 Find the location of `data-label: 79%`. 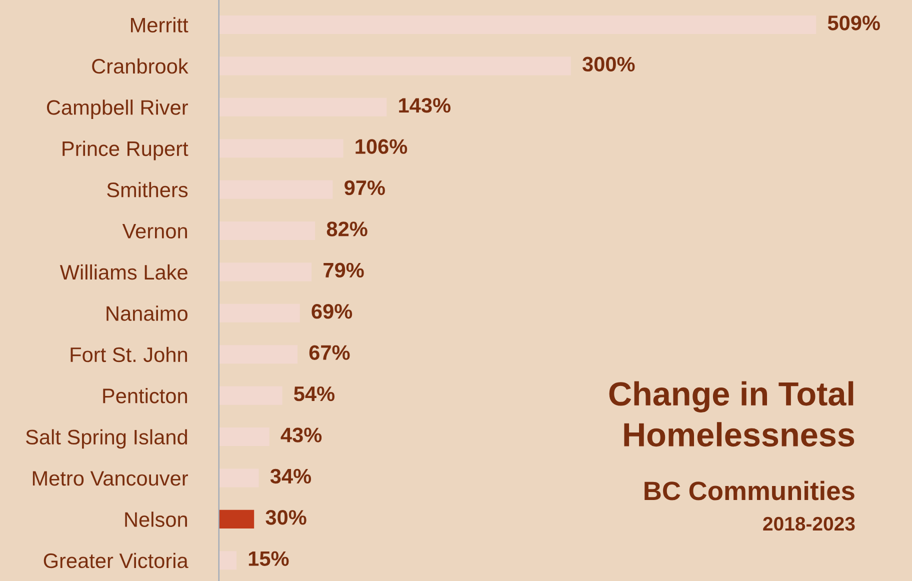

data-label: 79% is located at coordinates (344, 270).